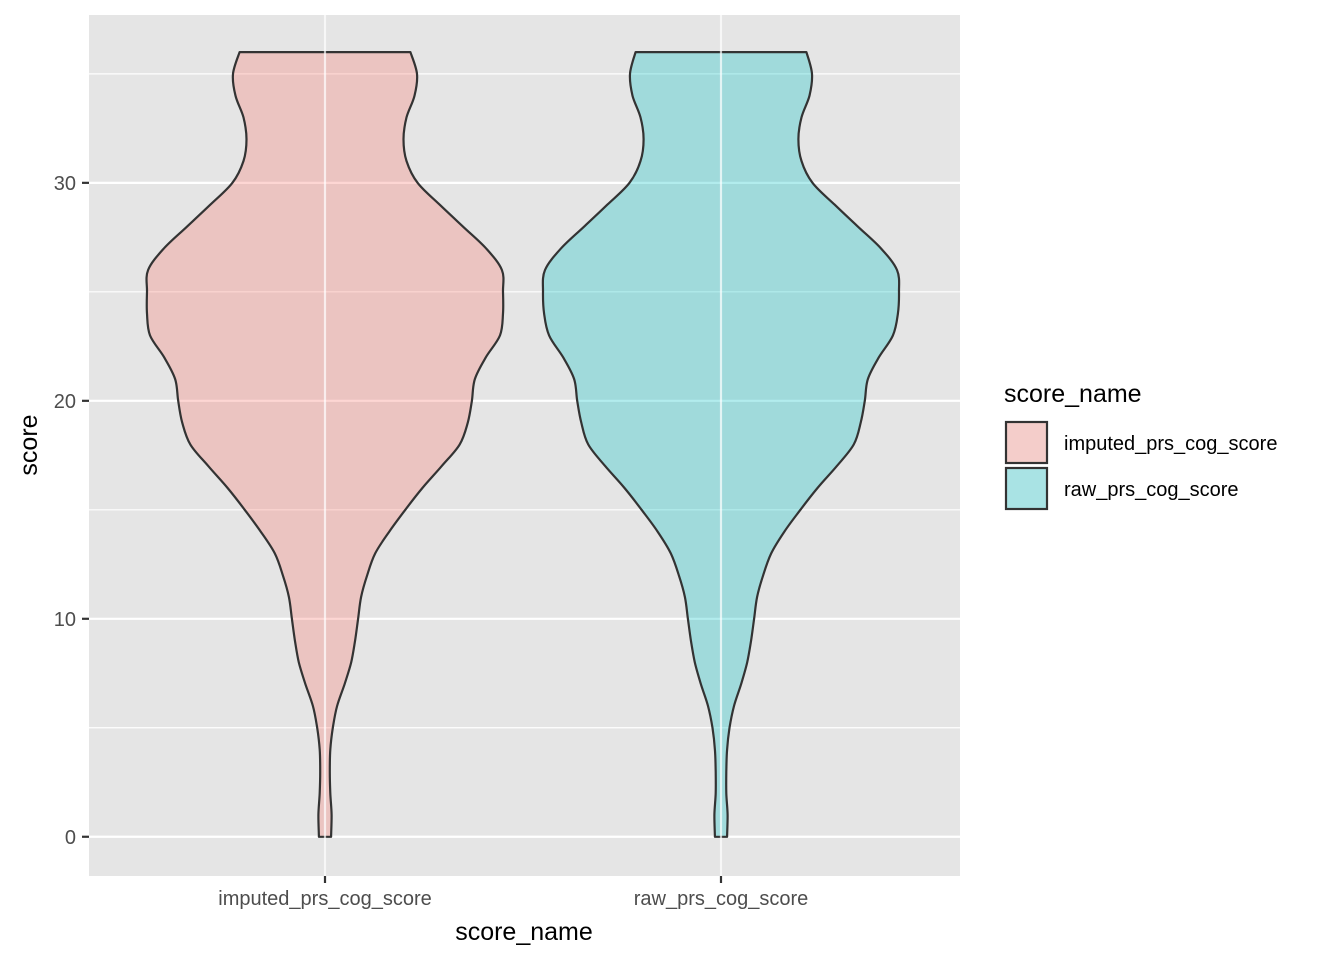  I want to click on x-tick-label: raw_prs_cog_score, so click(721, 899).